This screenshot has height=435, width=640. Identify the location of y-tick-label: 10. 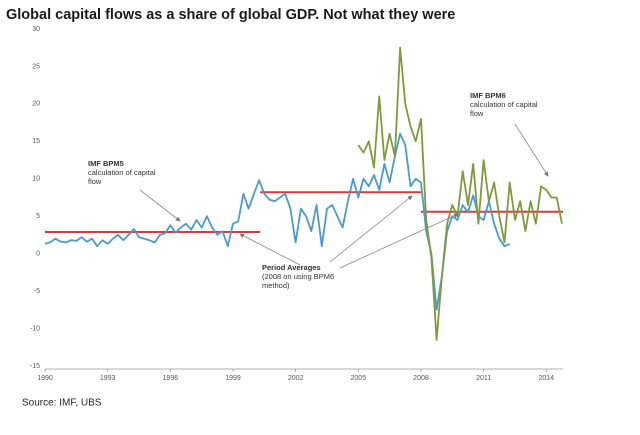
(36, 179).